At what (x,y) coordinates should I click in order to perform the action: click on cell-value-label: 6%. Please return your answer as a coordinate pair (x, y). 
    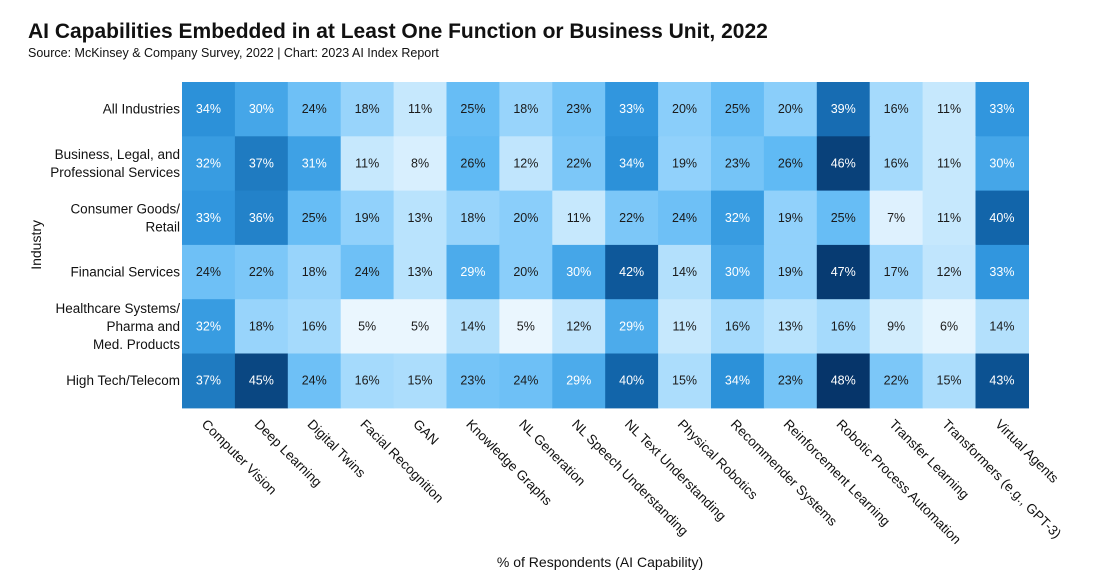
    Looking at the image, I should click on (949, 326).